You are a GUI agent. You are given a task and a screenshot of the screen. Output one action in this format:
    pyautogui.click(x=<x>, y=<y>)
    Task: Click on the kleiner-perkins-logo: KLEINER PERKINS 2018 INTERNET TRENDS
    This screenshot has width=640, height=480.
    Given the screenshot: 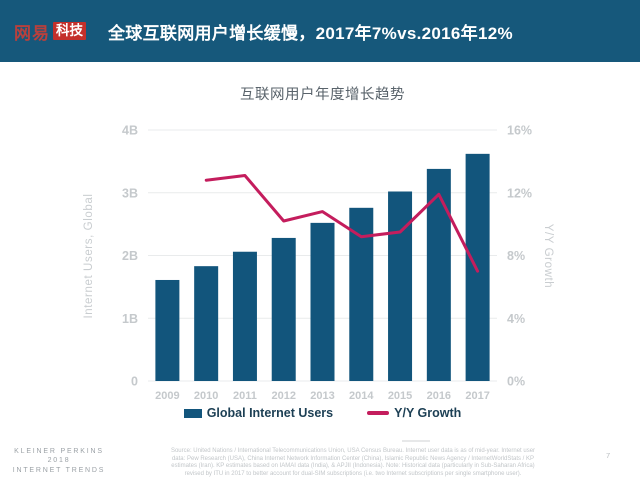 What is the action you would take?
    pyautogui.click(x=59, y=461)
    